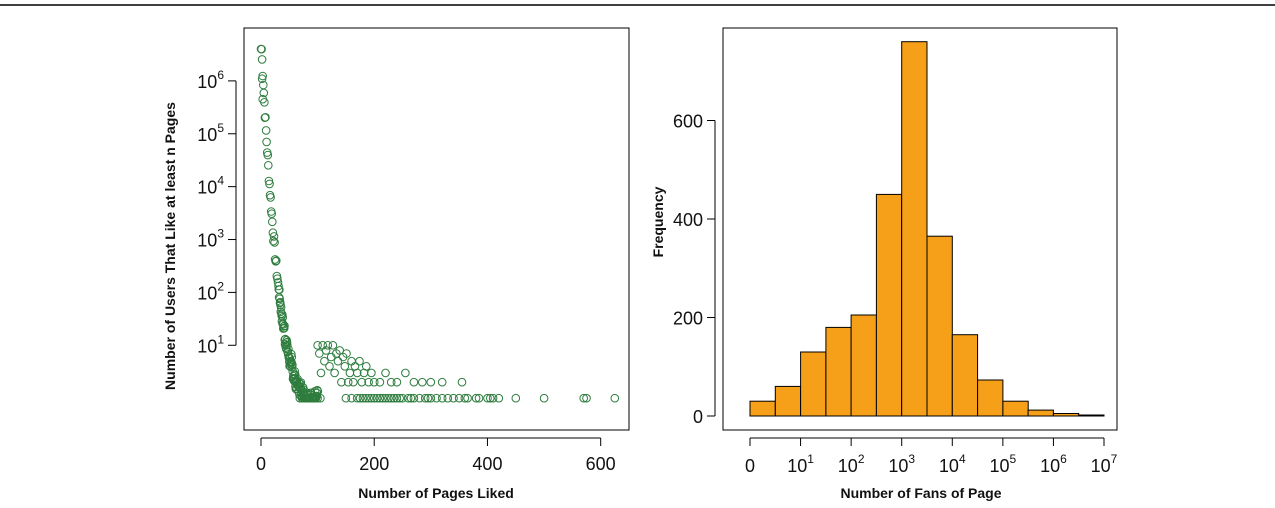 This screenshot has height=508, width=1275. What do you see at coordinates (487, 464) in the screenshot?
I see `scatter-x-tick-label: 400` at bounding box center [487, 464].